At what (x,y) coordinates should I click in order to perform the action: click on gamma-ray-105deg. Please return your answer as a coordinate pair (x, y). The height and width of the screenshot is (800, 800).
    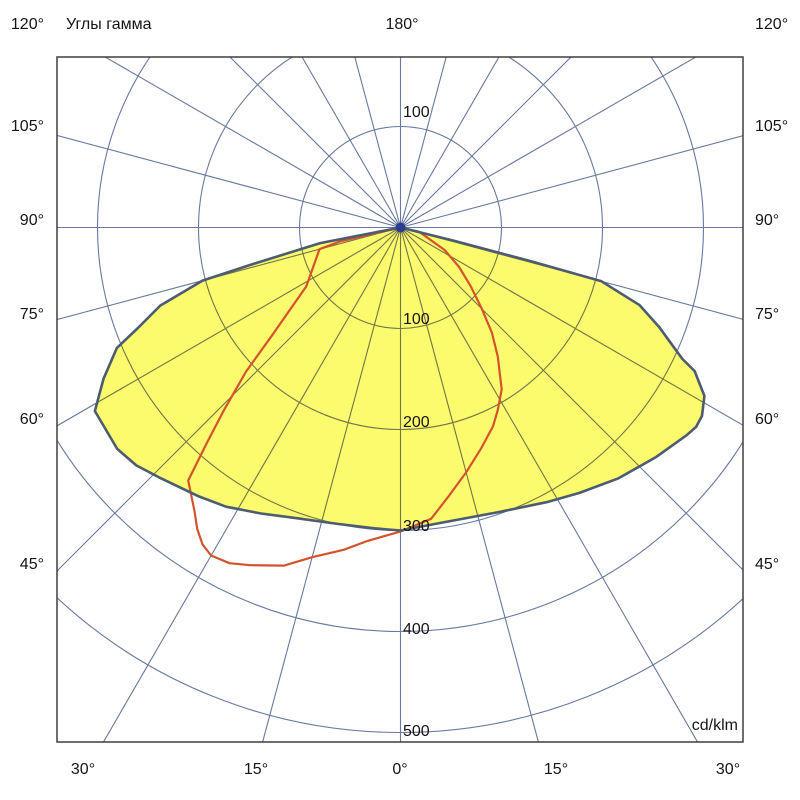
    Looking at the image, I should click on (571, 182).